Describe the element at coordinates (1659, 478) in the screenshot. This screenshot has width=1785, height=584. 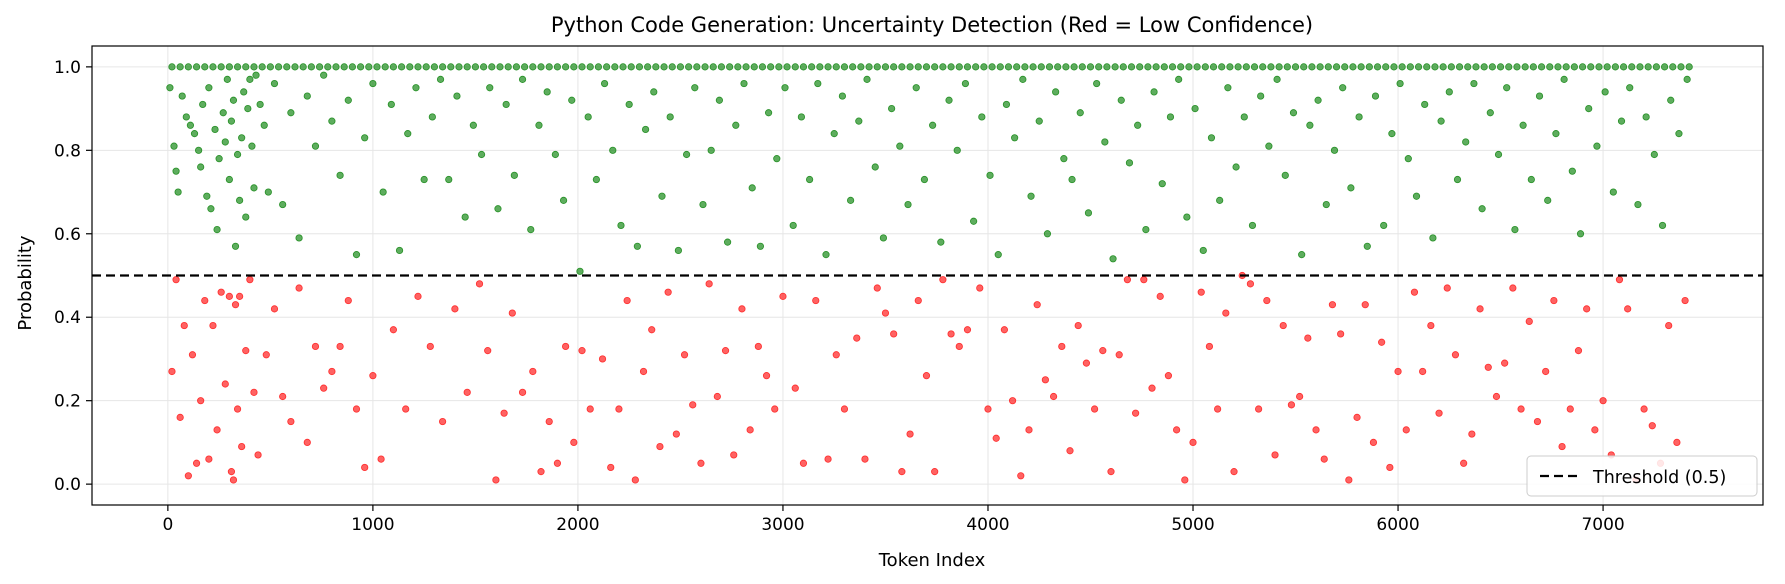
I see `legend-threshold-label: Threshold (0.5)` at that location.